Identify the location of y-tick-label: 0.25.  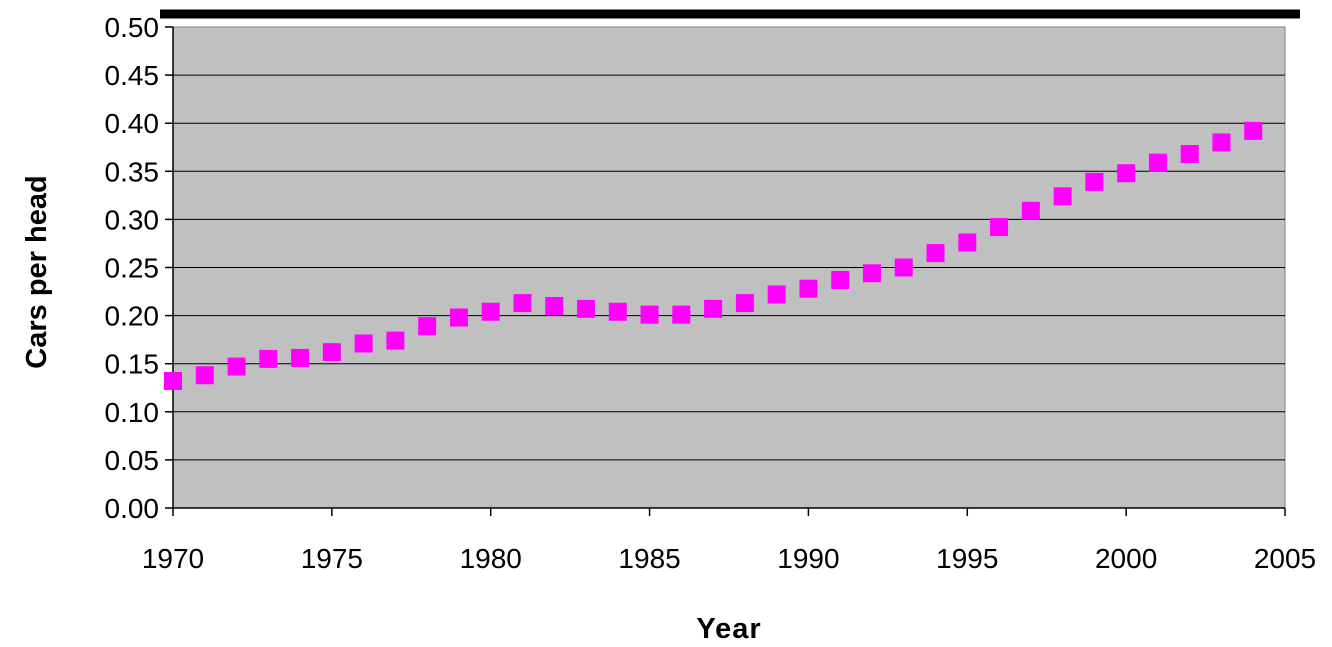
(132, 268).